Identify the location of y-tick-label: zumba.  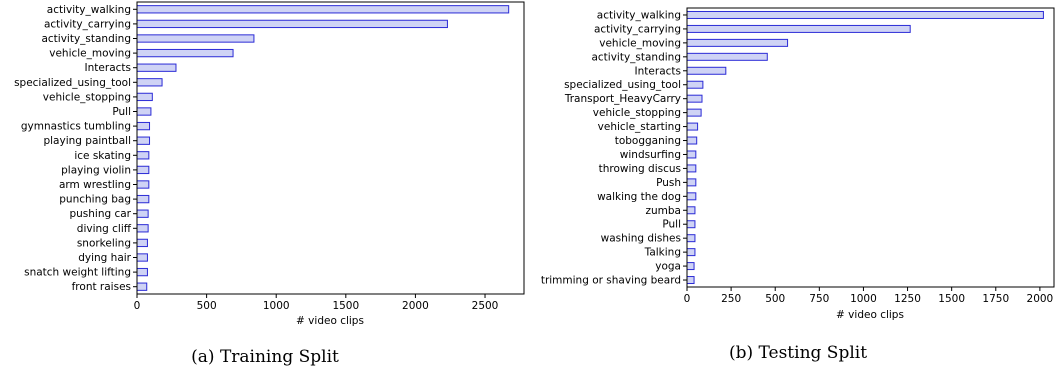
(664, 211).